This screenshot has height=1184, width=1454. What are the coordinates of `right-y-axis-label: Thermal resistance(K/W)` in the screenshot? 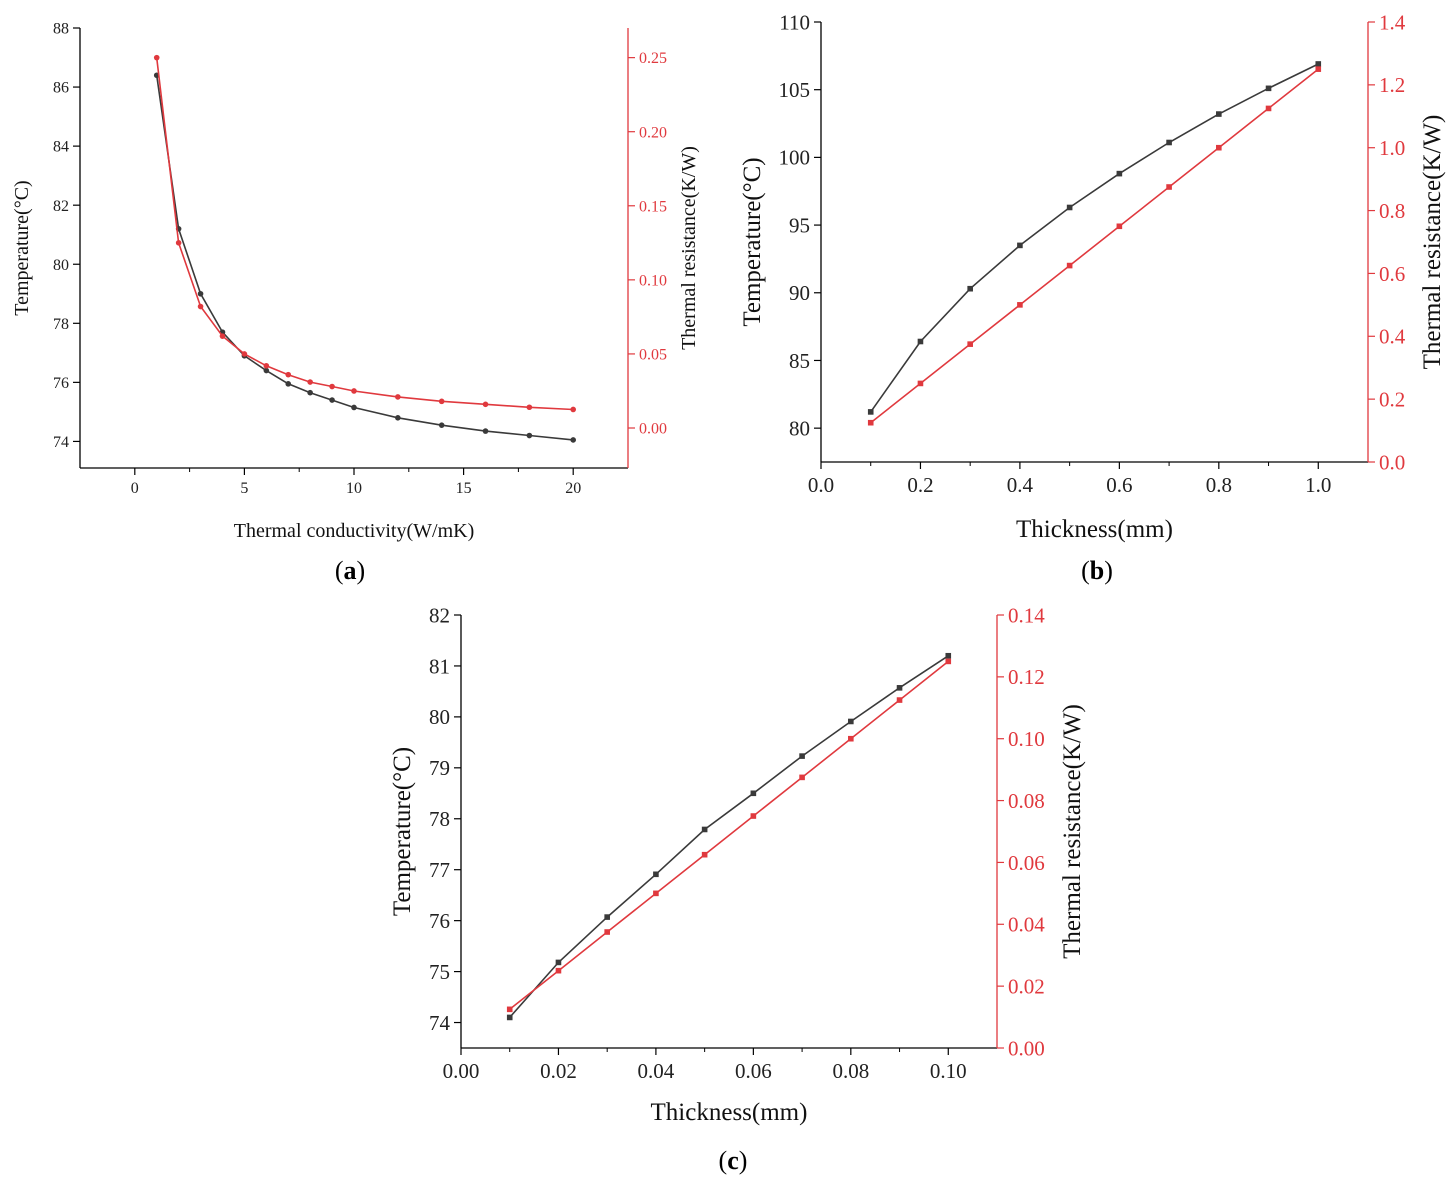 It's located at (689, 248).